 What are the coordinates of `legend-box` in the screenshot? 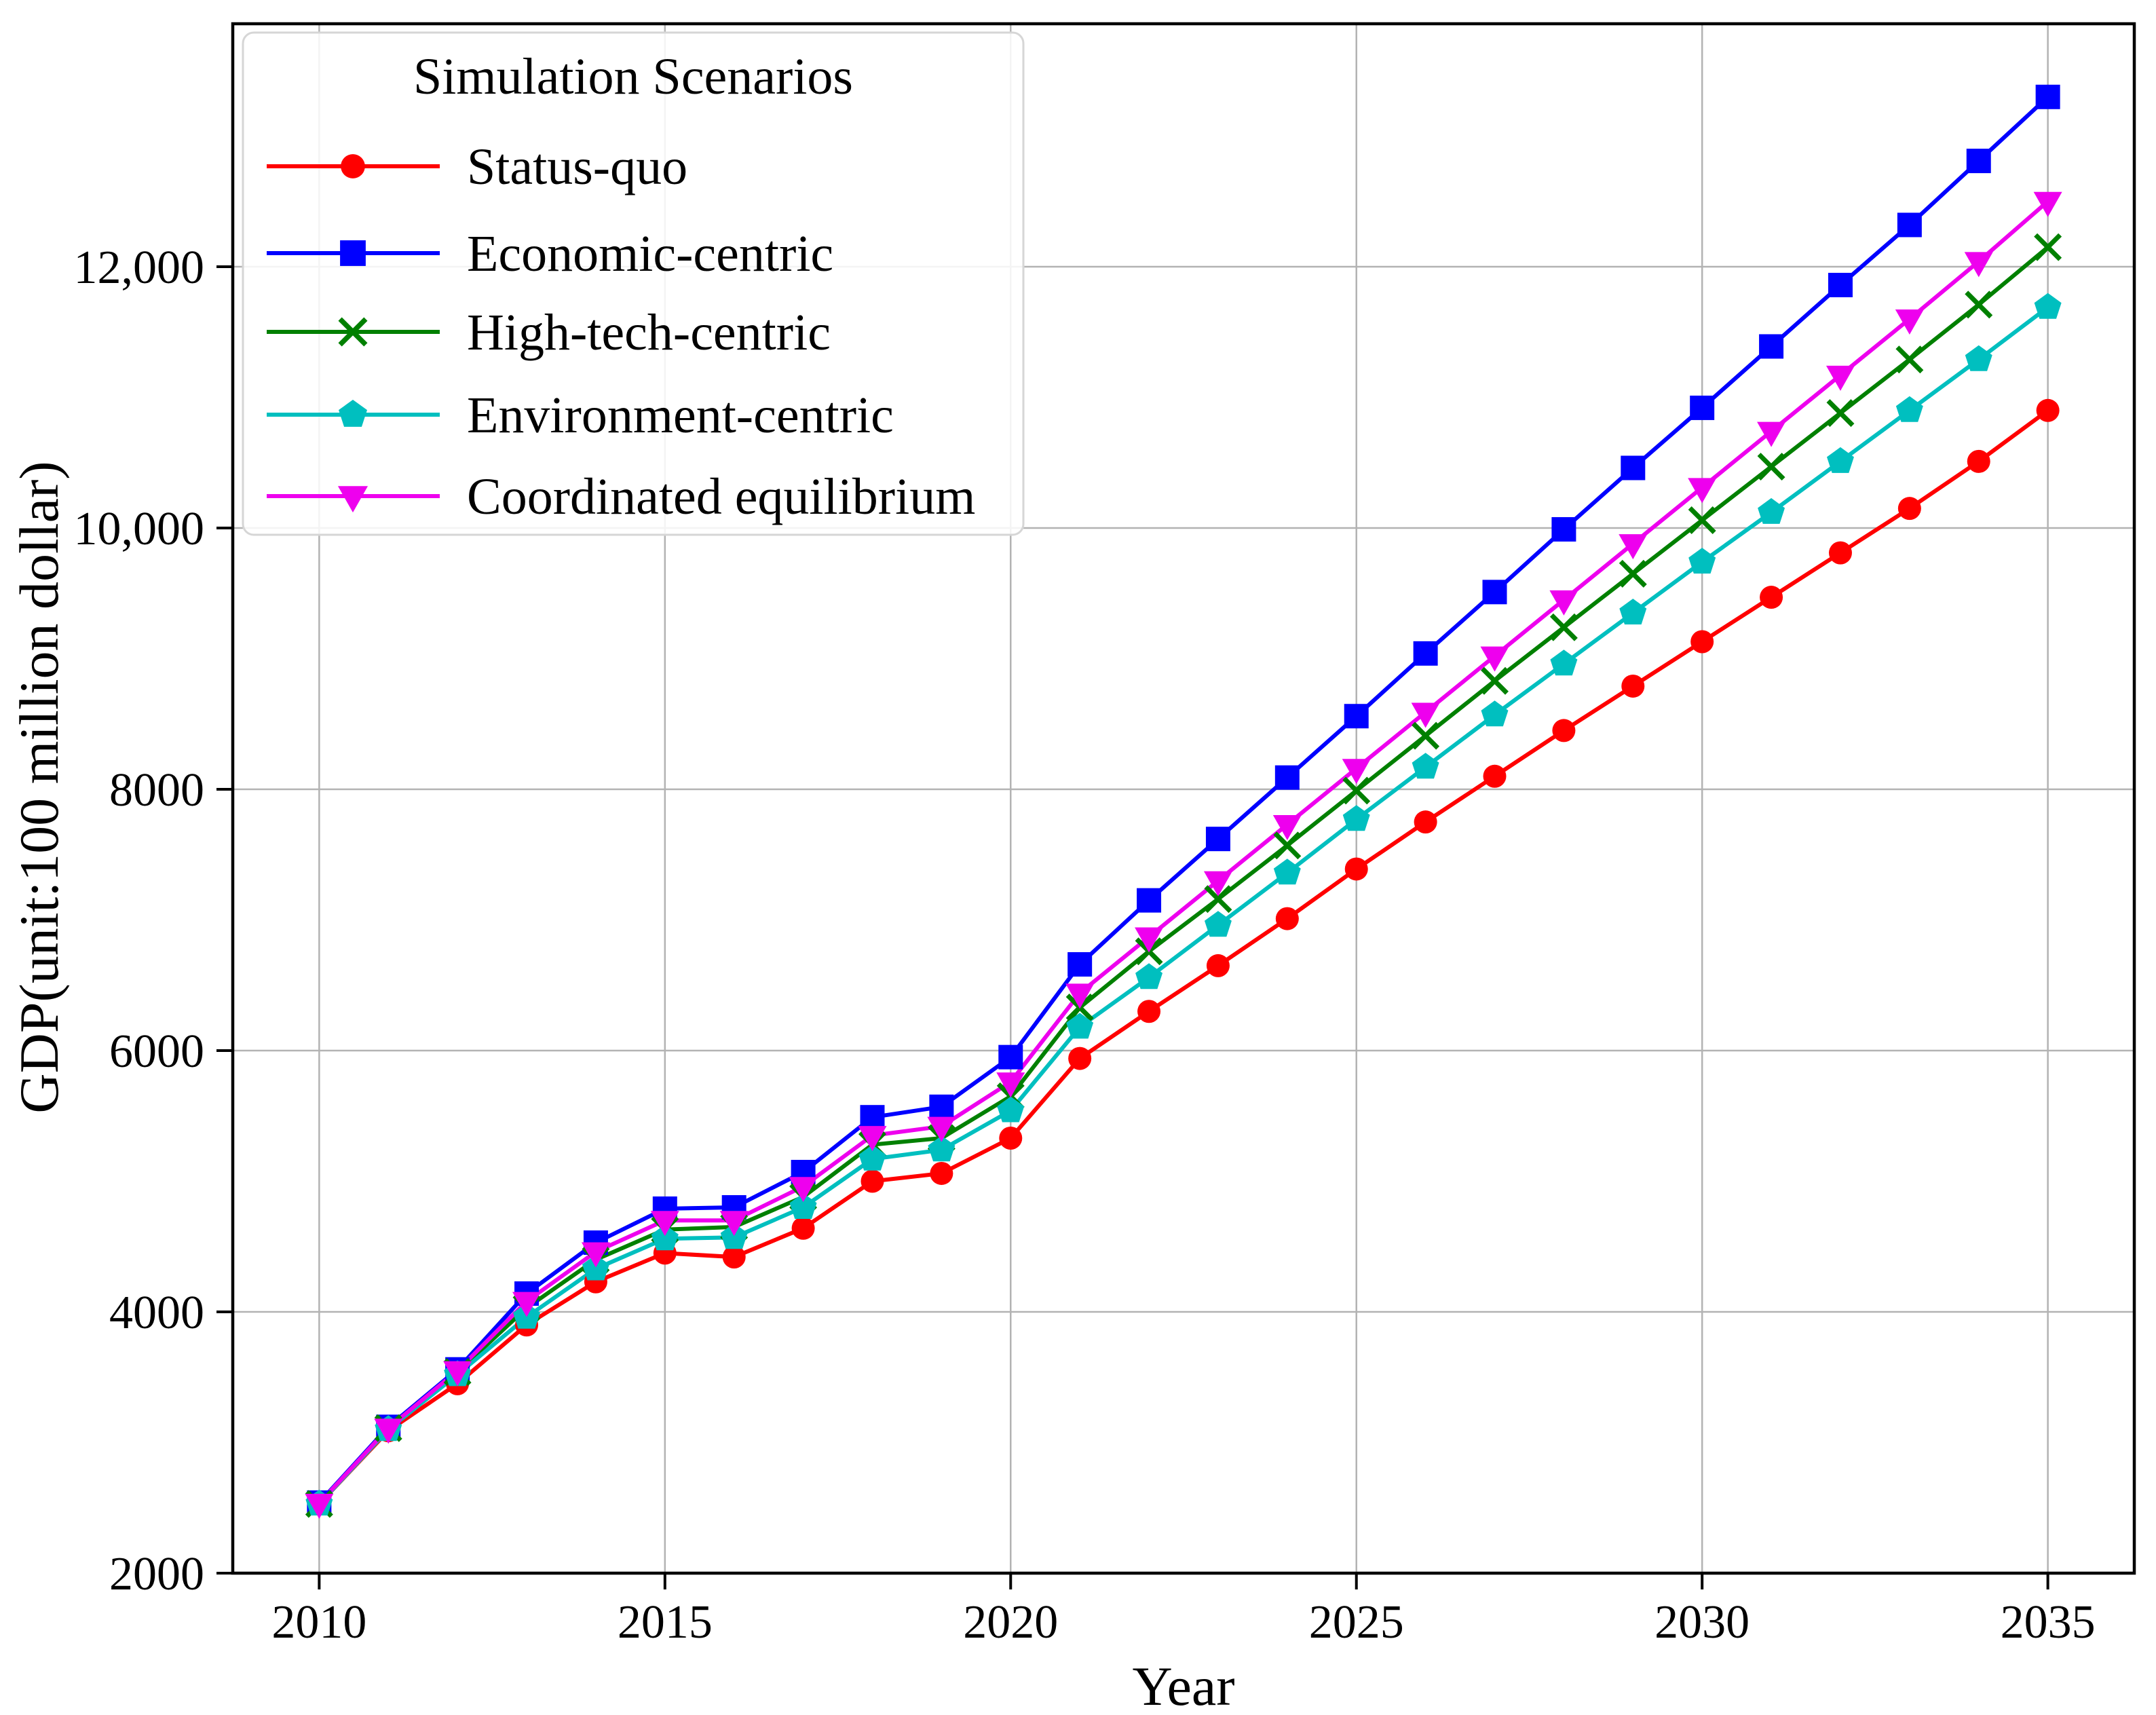 It's located at (633, 283).